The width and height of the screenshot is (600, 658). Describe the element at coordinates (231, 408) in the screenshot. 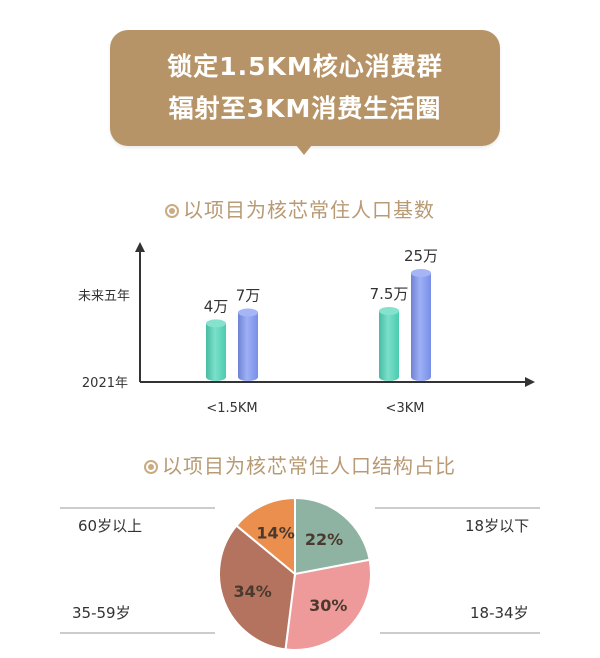

I see `x-tick-label: <1.5KM` at that location.